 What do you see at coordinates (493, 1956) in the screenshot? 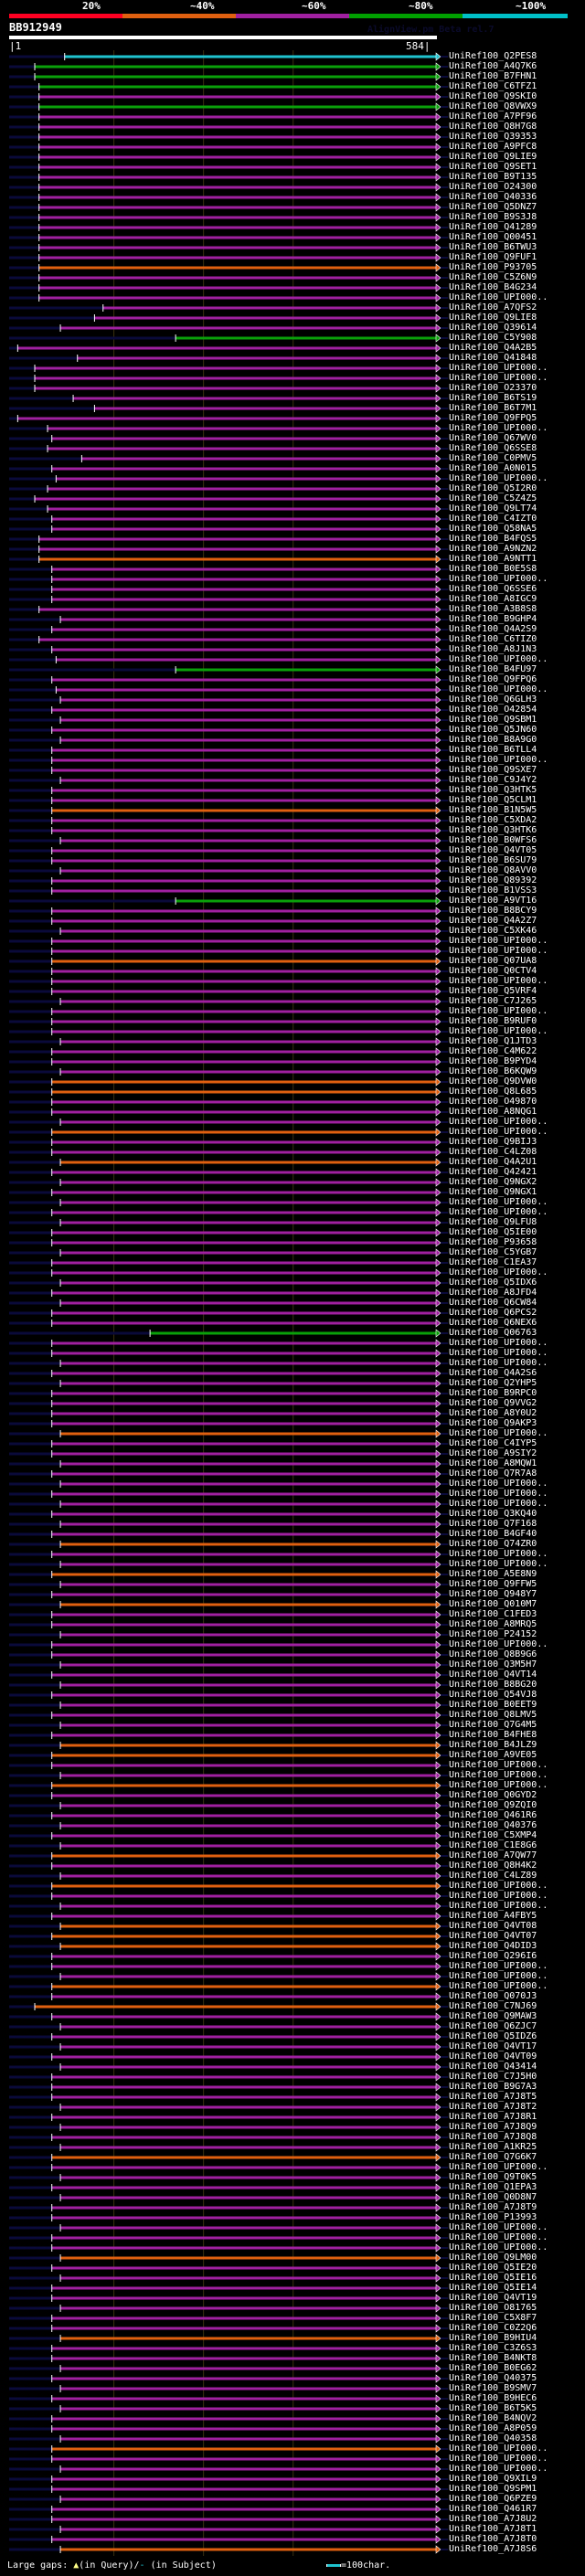
I see `hit-label: UniRef100_Q296I6` at bounding box center [493, 1956].